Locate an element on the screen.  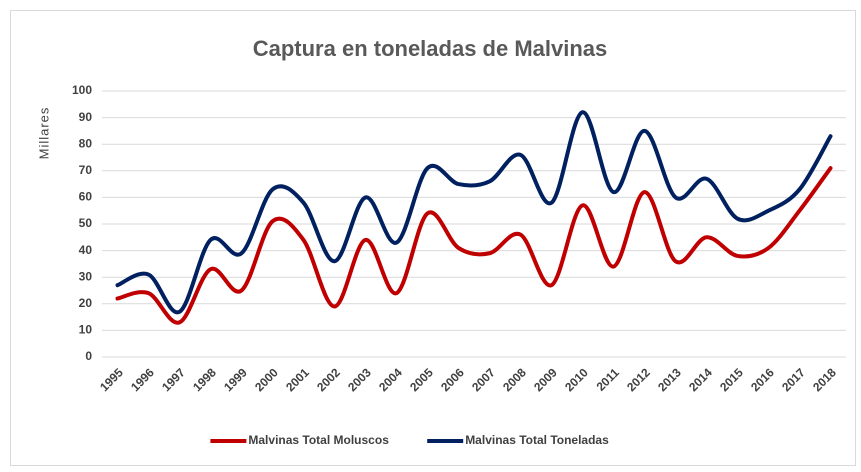
y-tick-label: 10 is located at coordinates (86, 330).